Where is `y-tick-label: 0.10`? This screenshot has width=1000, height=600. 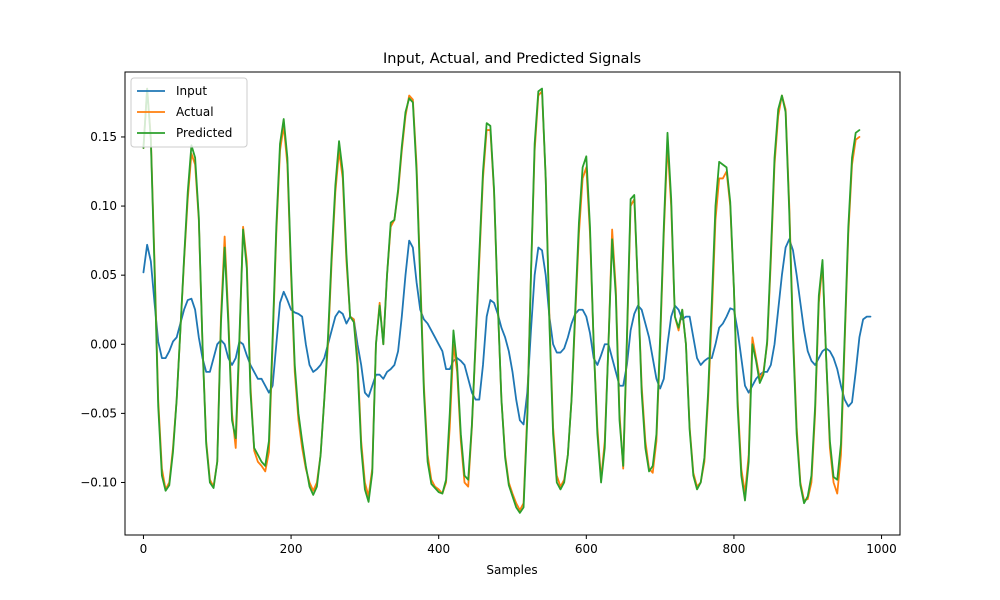
y-tick-label: 0.10 is located at coordinates (103, 206).